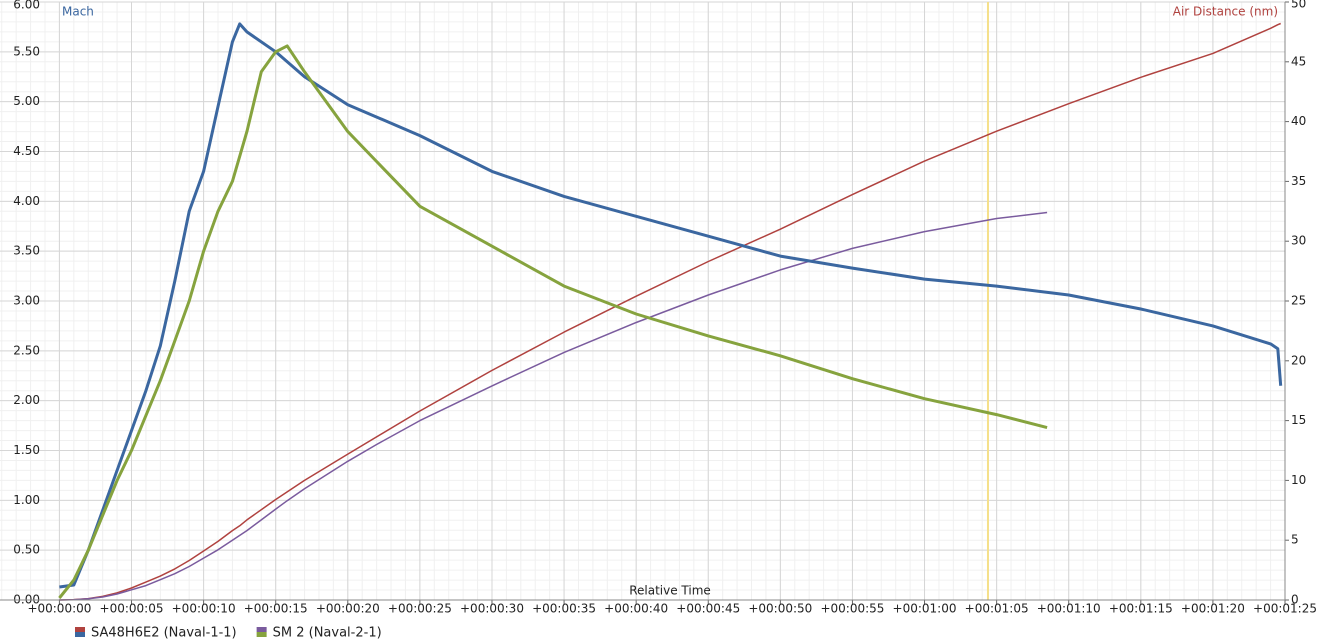 Image resolution: width=1337 pixels, height=640 pixels. What do you see at coordinates (852, 609) in the screenshot?
I see `x-tick-label: +00:00:55` at bounding box center [852, 609].